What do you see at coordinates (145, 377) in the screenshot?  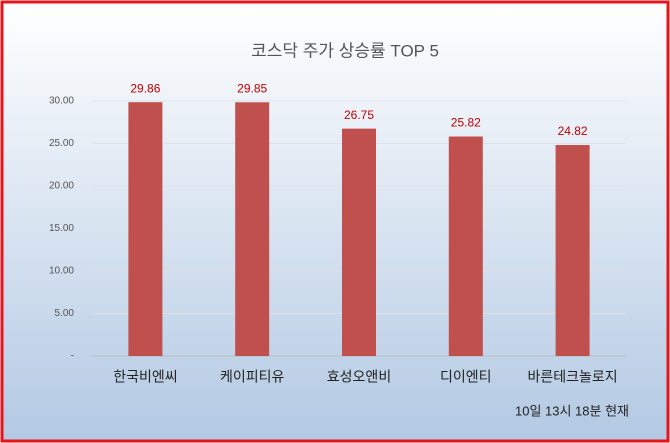 I see `x-tick-label: 한국비엔씨` at bounding box center [145, 377].